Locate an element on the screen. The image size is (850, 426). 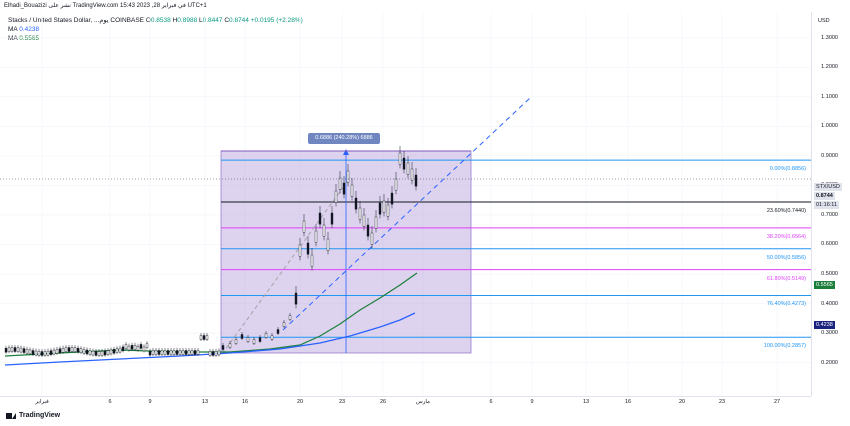
change-value: +0.0195 (+2.28%) is located at coordinates (276, 20).